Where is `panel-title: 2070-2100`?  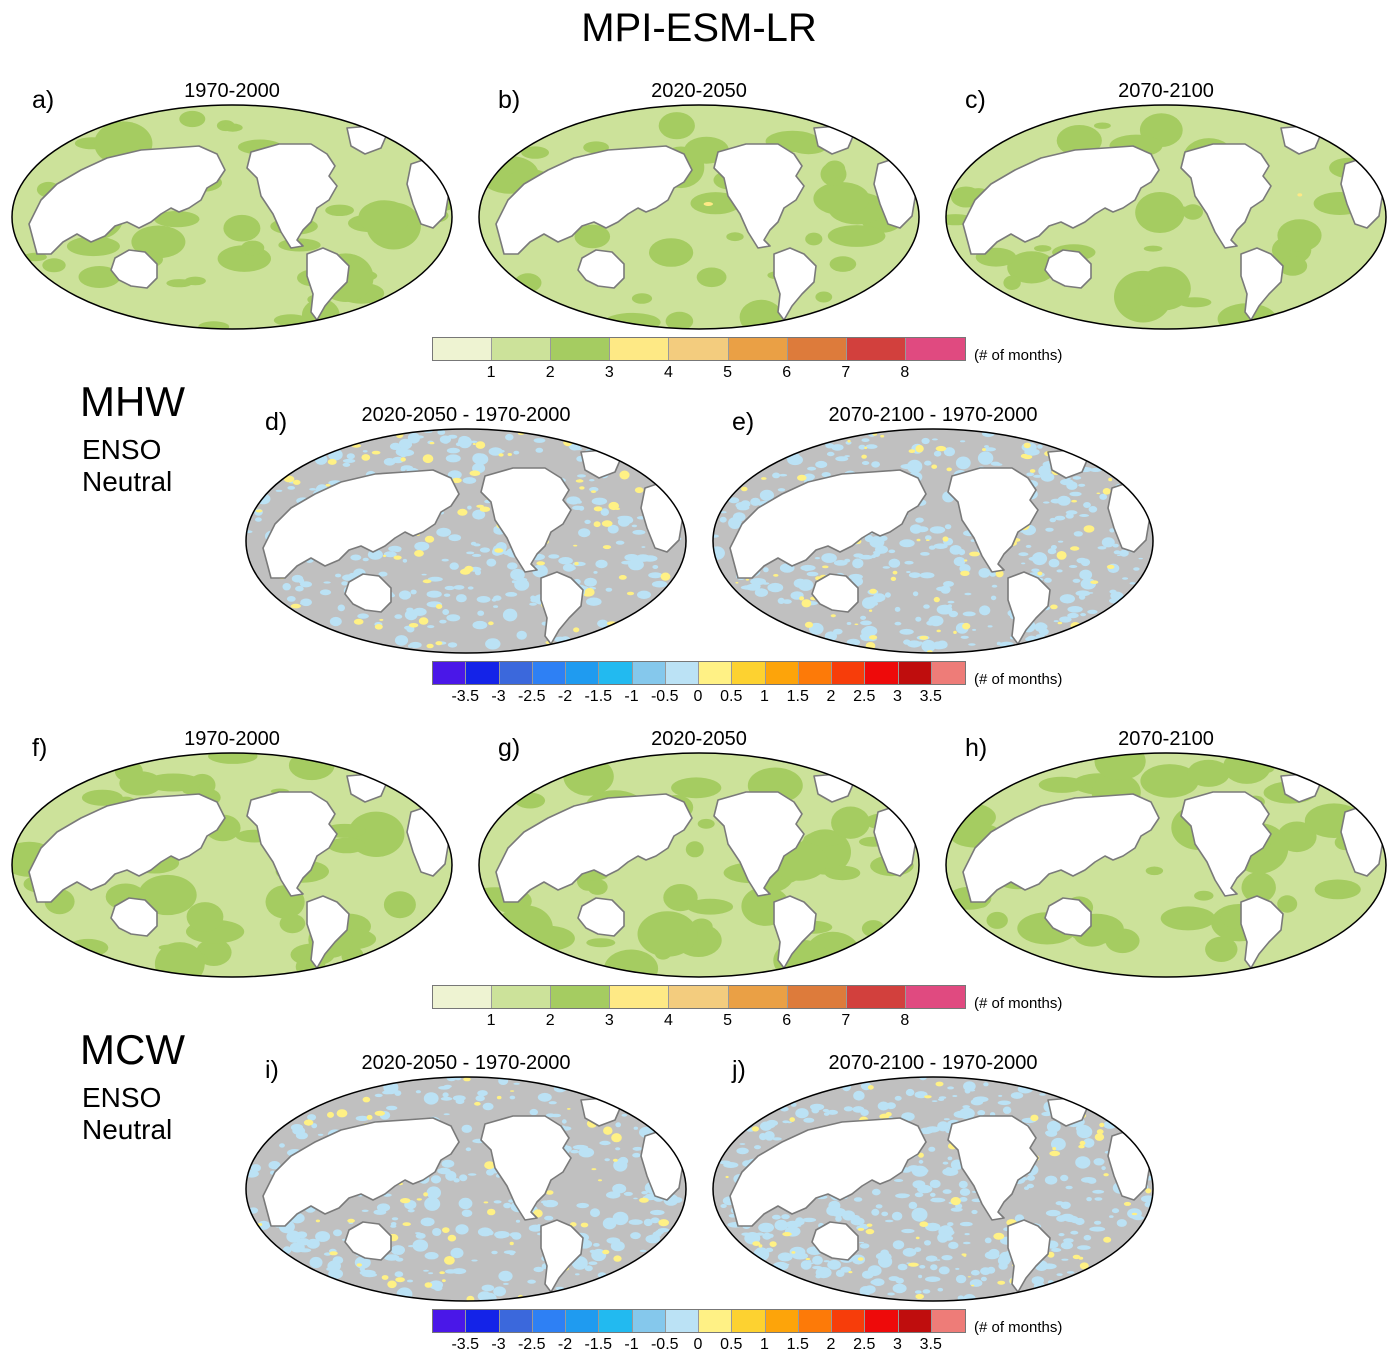
panel-title: 2070-2100 is located at coordinates (1166, 91).